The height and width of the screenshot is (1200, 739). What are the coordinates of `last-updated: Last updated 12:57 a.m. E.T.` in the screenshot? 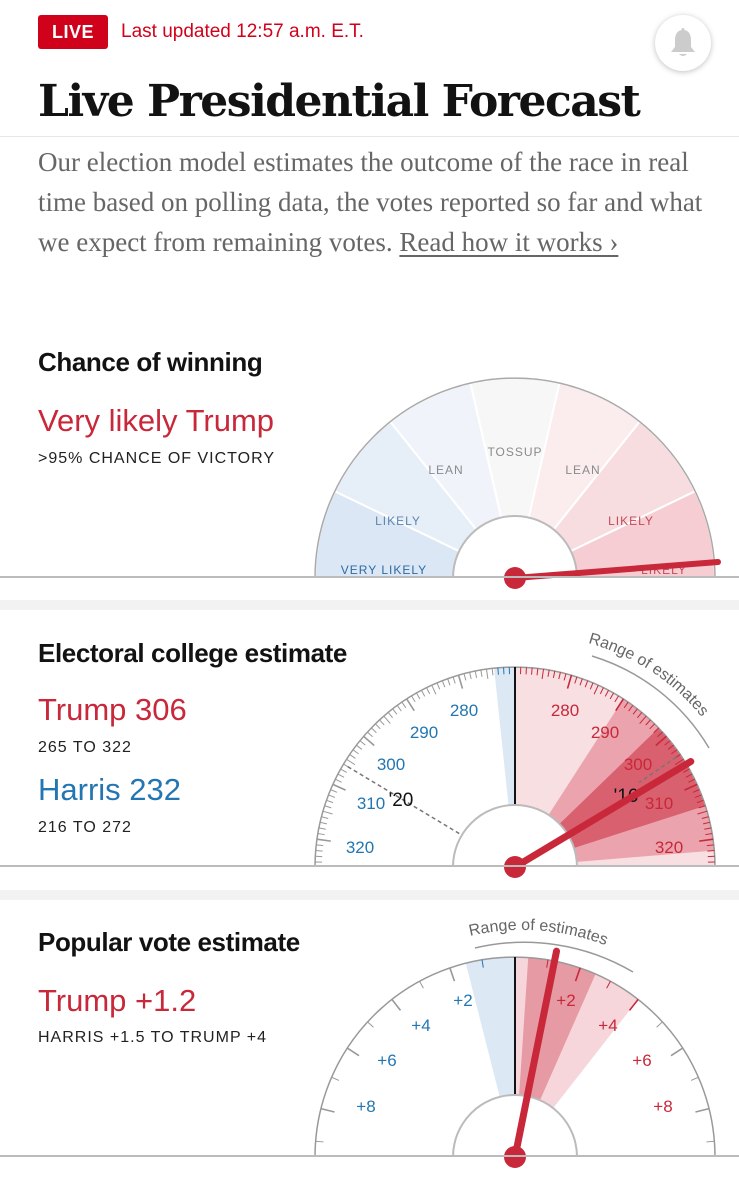 It's located at (242, 31).